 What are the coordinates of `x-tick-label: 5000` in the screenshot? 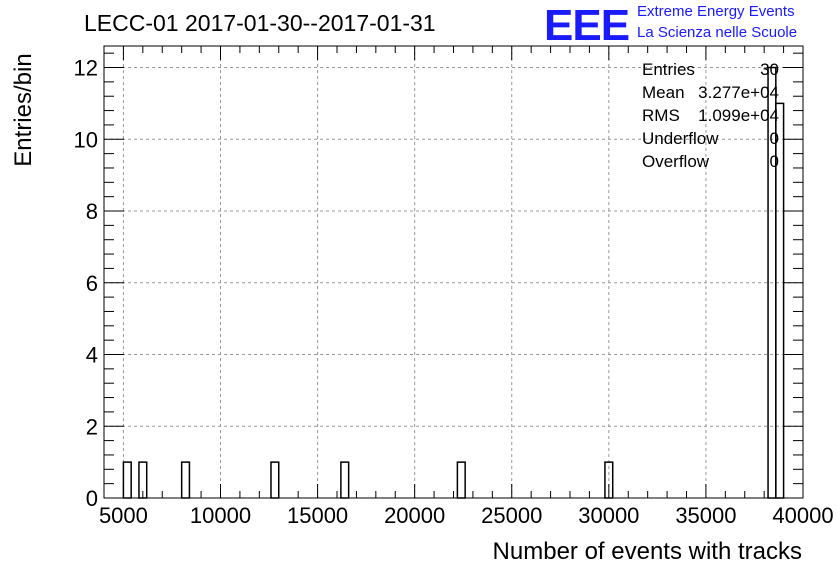 It's located at (123, 515).